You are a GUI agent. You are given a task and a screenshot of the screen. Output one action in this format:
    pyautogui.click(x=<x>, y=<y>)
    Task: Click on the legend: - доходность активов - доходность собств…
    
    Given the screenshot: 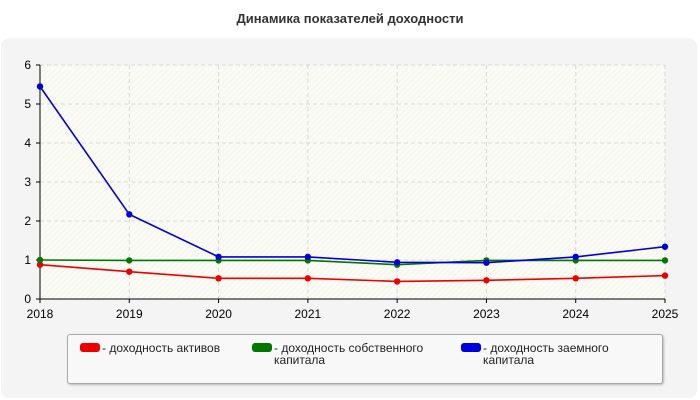 What is the action you would take?
    pyautogui.click(x=365, y=359)
    